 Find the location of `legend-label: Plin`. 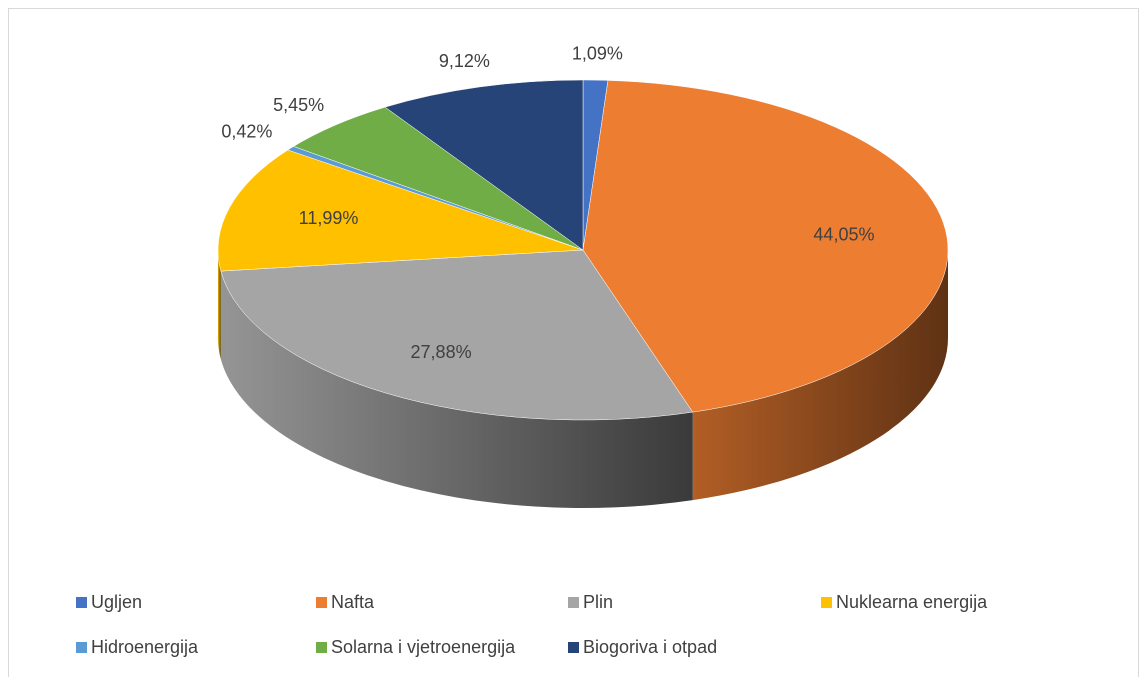

legend-label: Plin is located at coordinates (598, 602).